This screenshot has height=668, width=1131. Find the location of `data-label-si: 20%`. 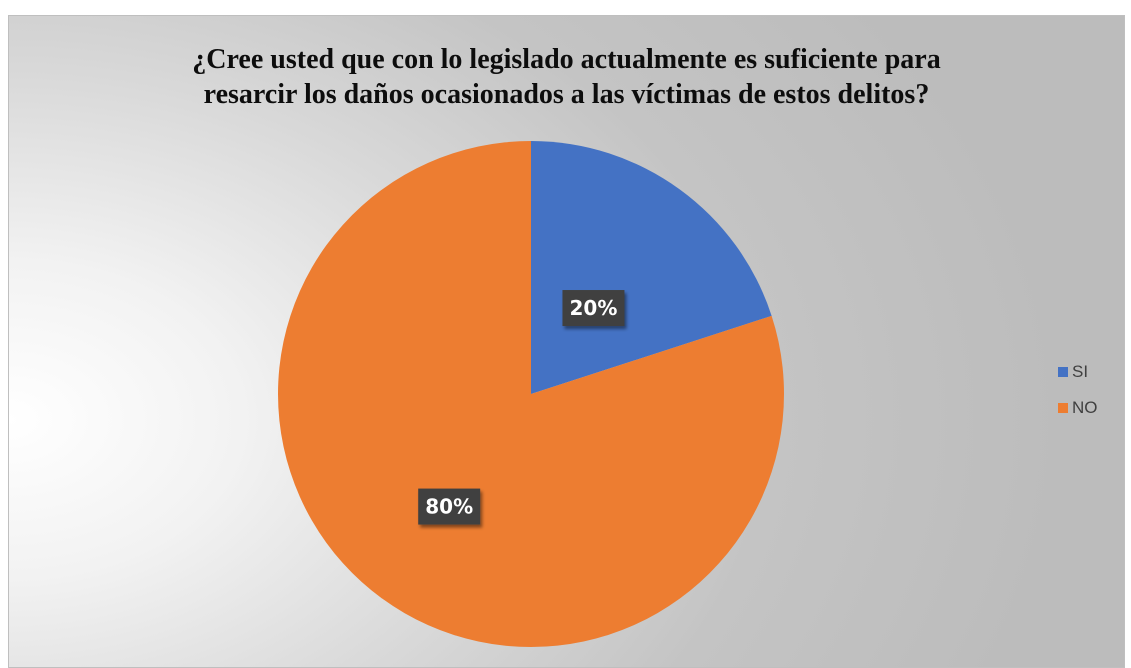

data-label-si: 20% is located at coordinates (593, 308).